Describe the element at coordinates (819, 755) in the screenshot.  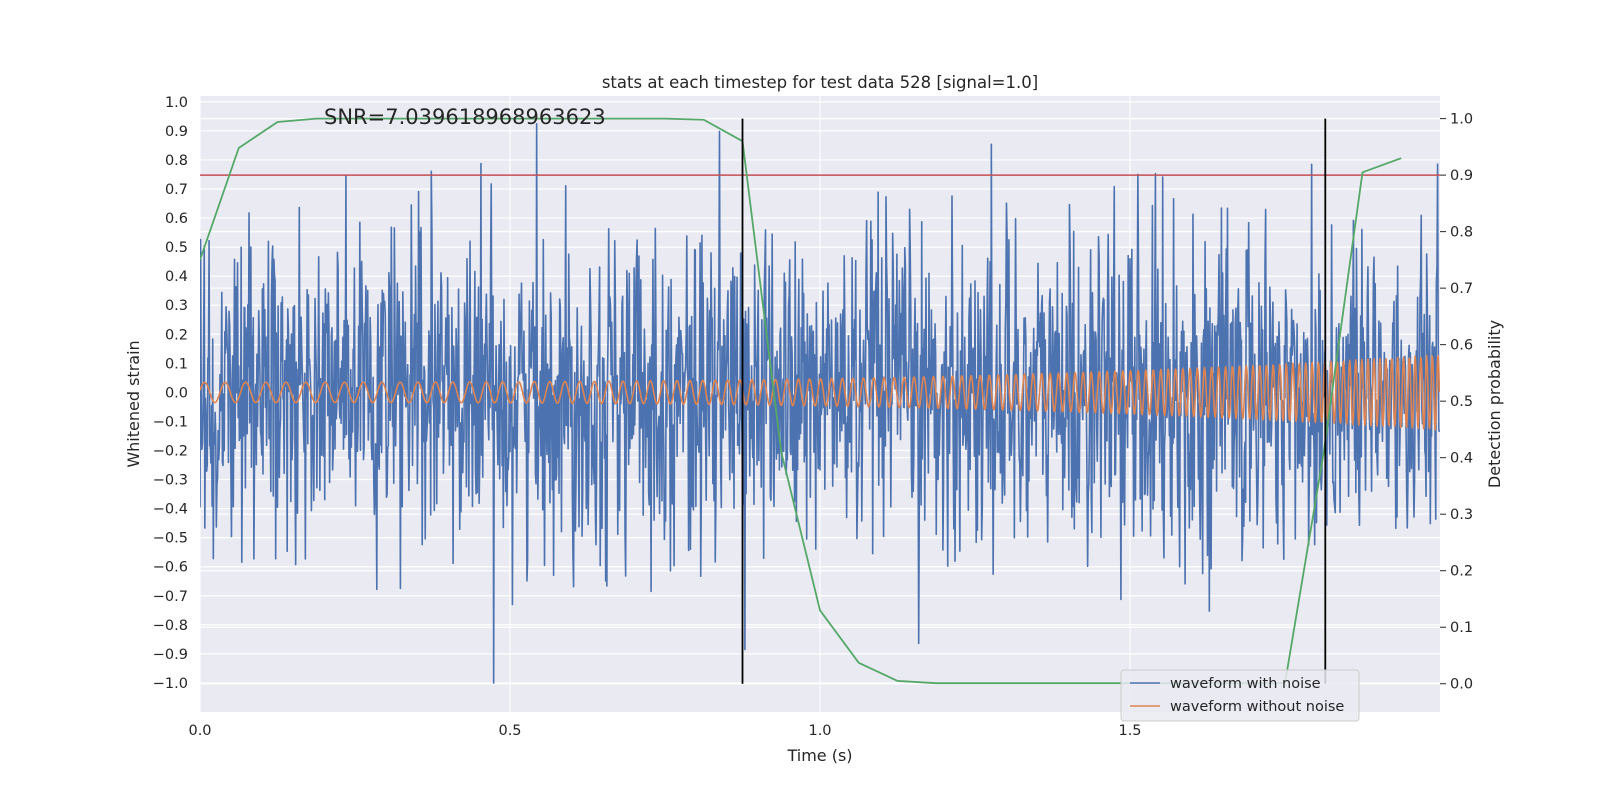
I see `x-axis-label: Time (s)` at that location.